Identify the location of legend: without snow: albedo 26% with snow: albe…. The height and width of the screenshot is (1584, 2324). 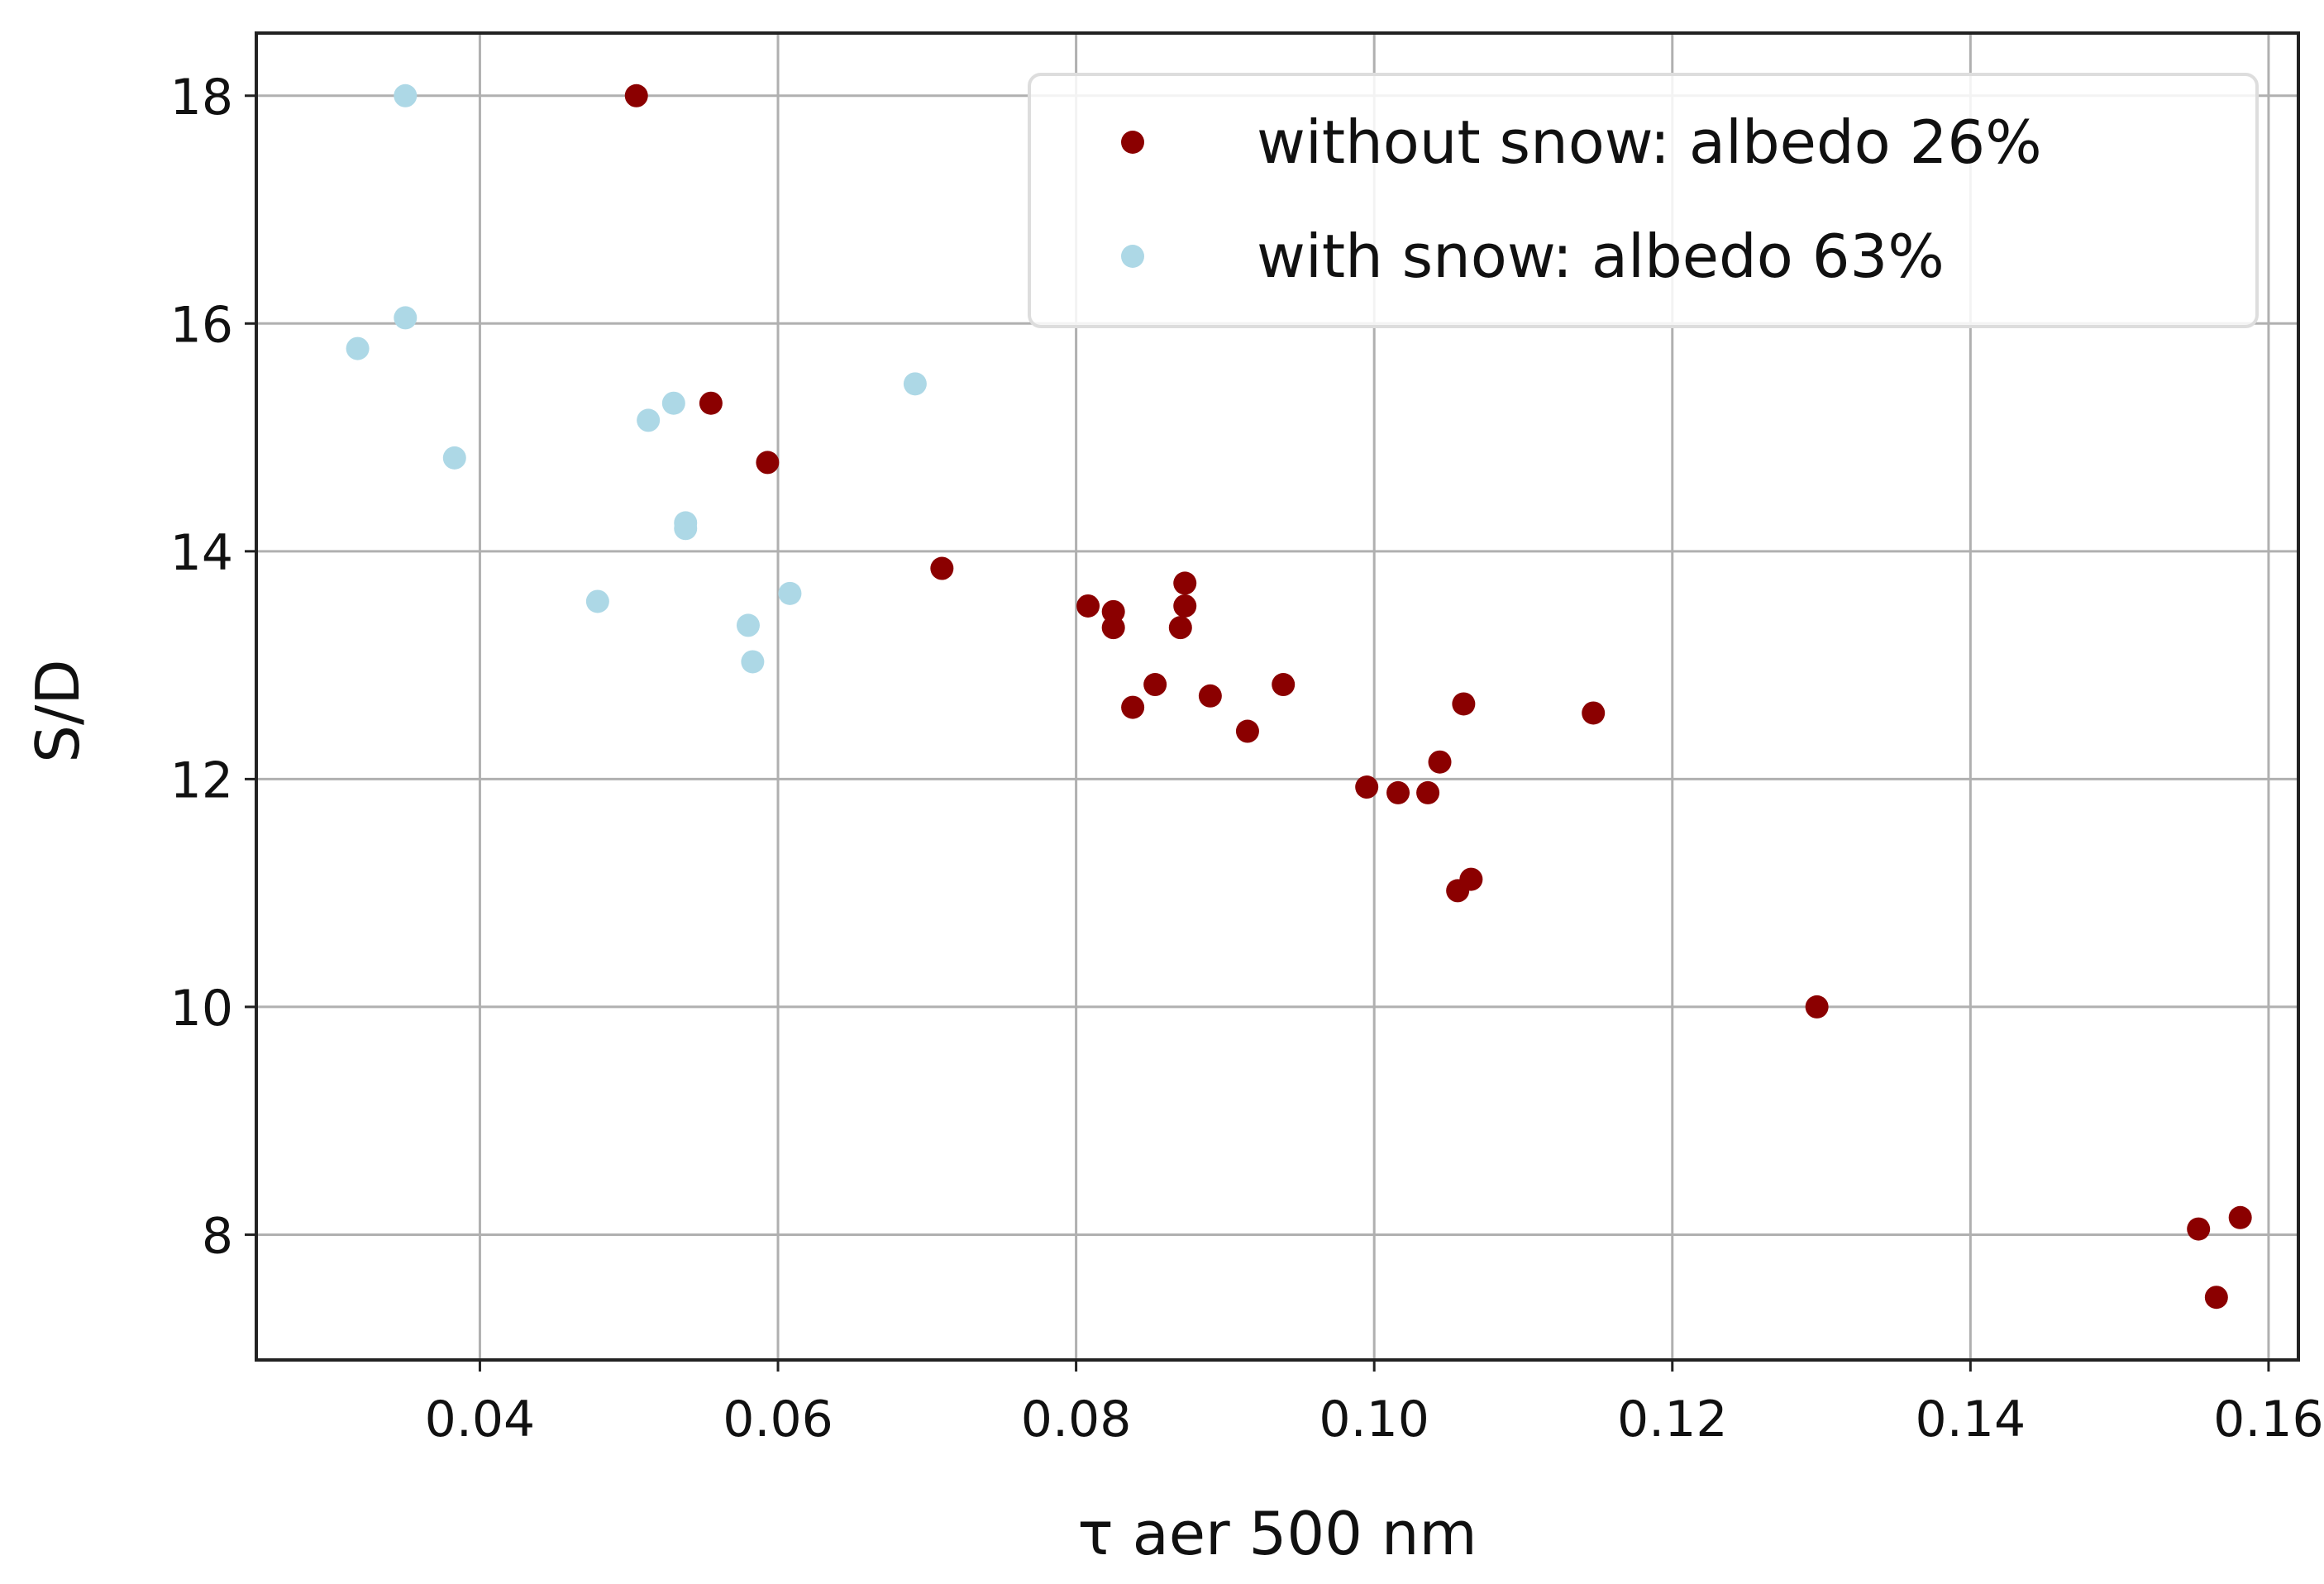
(1643, 200).